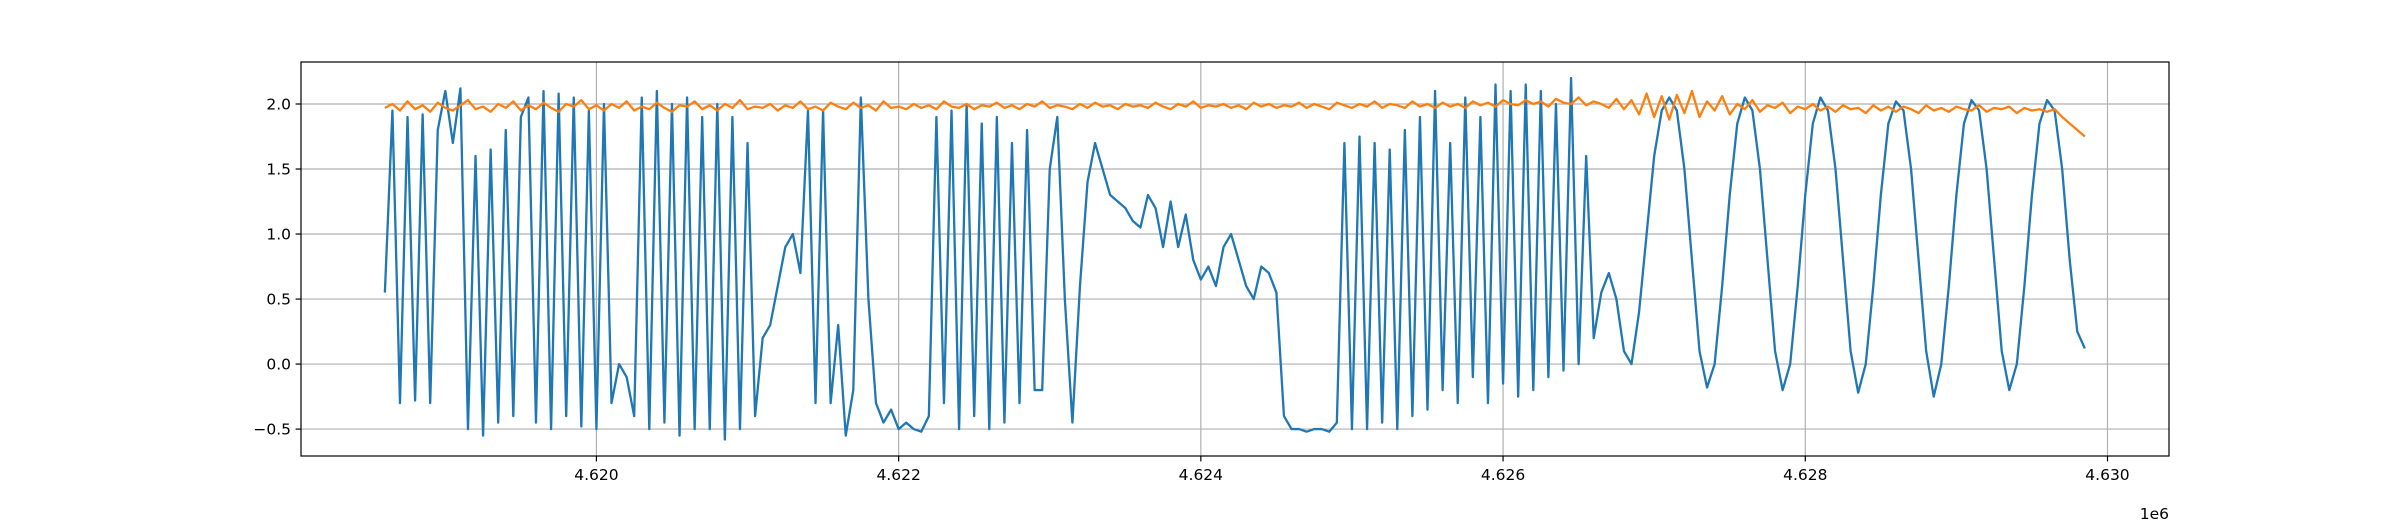  What do you see at coordinates (1805, 475) in the screenshot?
I see `x-tick-label: 4.628` at bounding box center [1805, 475].